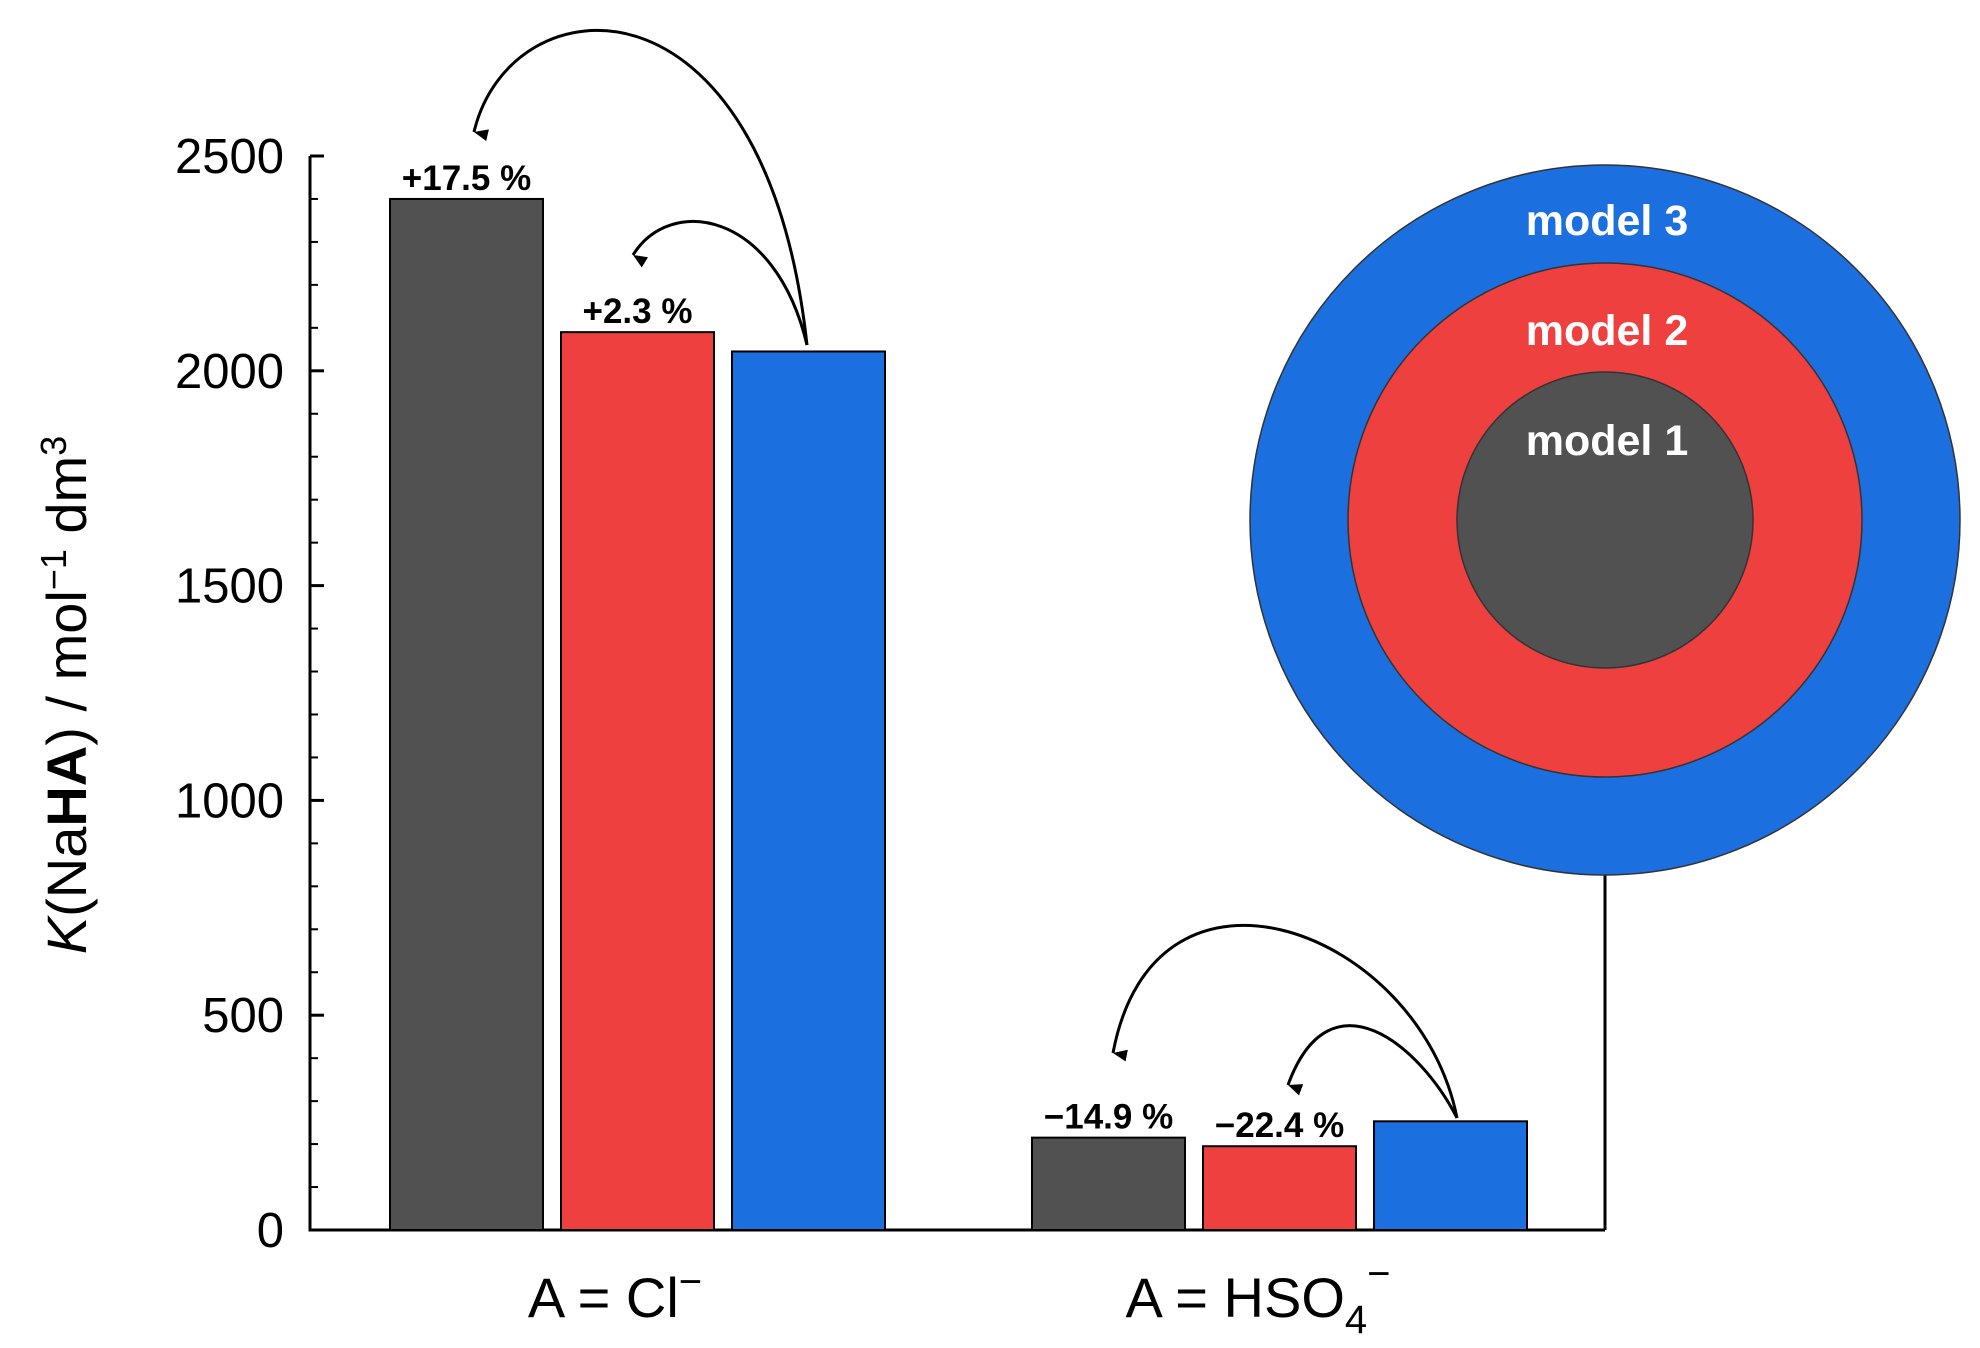  I want to click on y-tick-label-5: 2500, so click(229, 157).